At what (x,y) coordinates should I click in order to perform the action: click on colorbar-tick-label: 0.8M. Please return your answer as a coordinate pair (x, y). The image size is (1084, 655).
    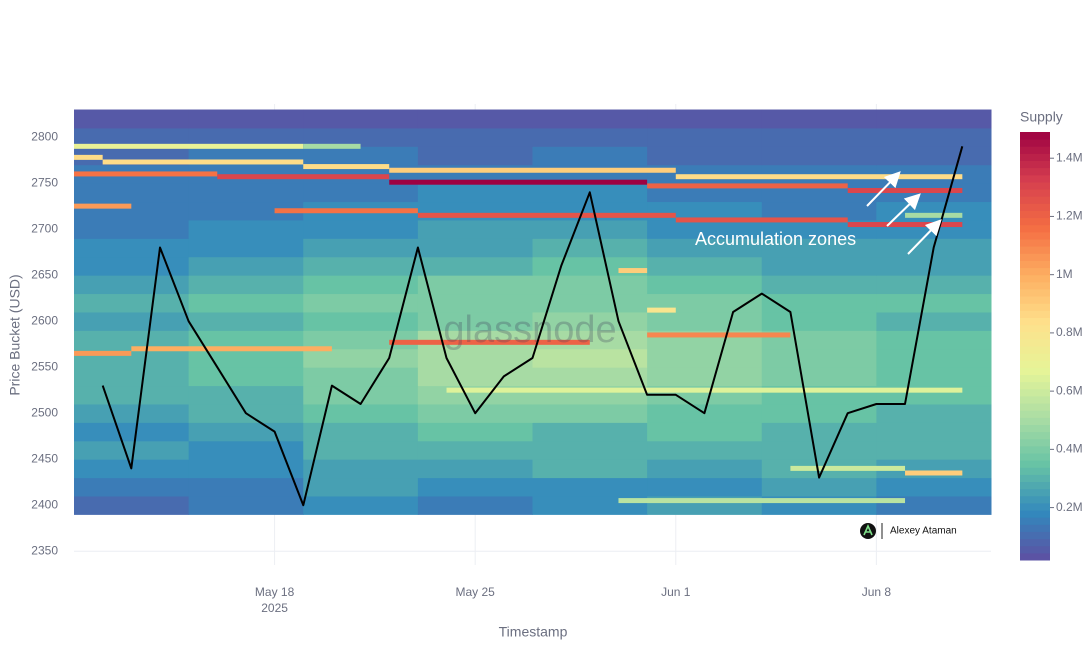
    Looking at the image, I should click on (1069, 332).